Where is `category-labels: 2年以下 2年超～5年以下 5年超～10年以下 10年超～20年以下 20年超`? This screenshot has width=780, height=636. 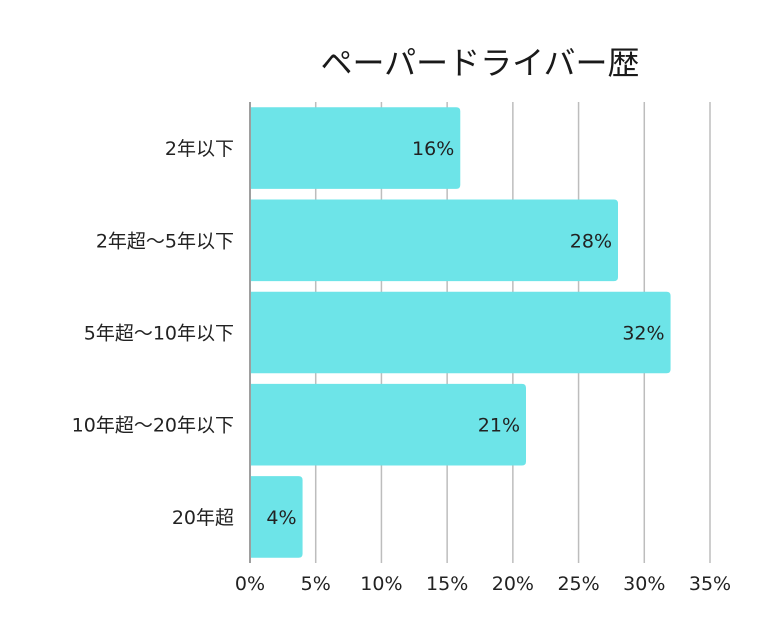
category-labels: 2年以下 2年超～5年以下 5年超～10年以下 10年超～20年以下 20年超 is located at coordinates (153, 333).